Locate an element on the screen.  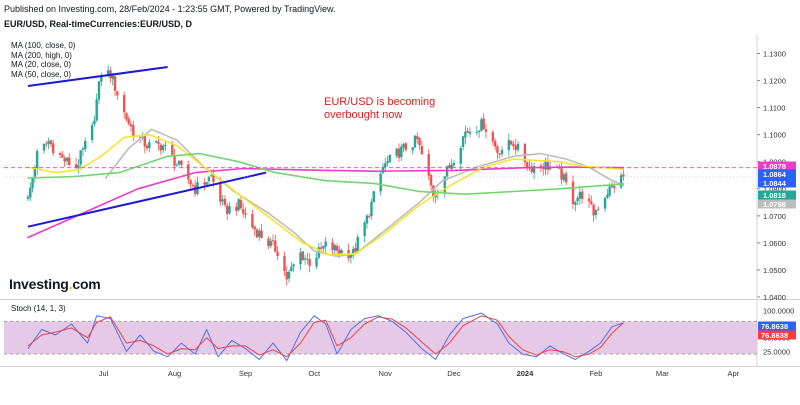
price-tick-label: 1.0700 is located at coordinates (774, 216).